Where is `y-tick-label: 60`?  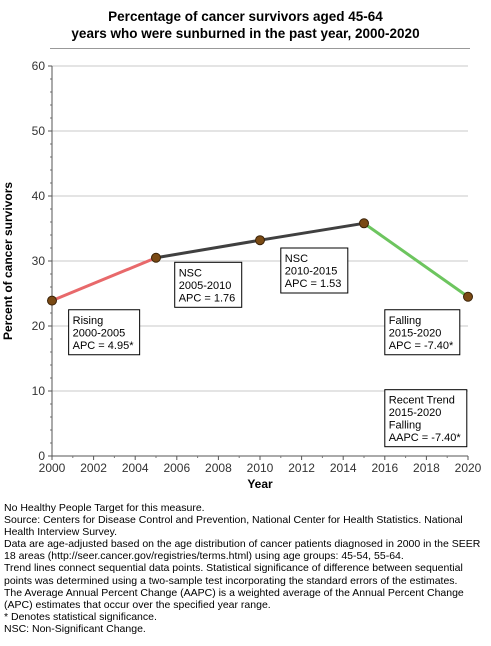 y-tick-label: 60 is located at coordinates (39, 66).